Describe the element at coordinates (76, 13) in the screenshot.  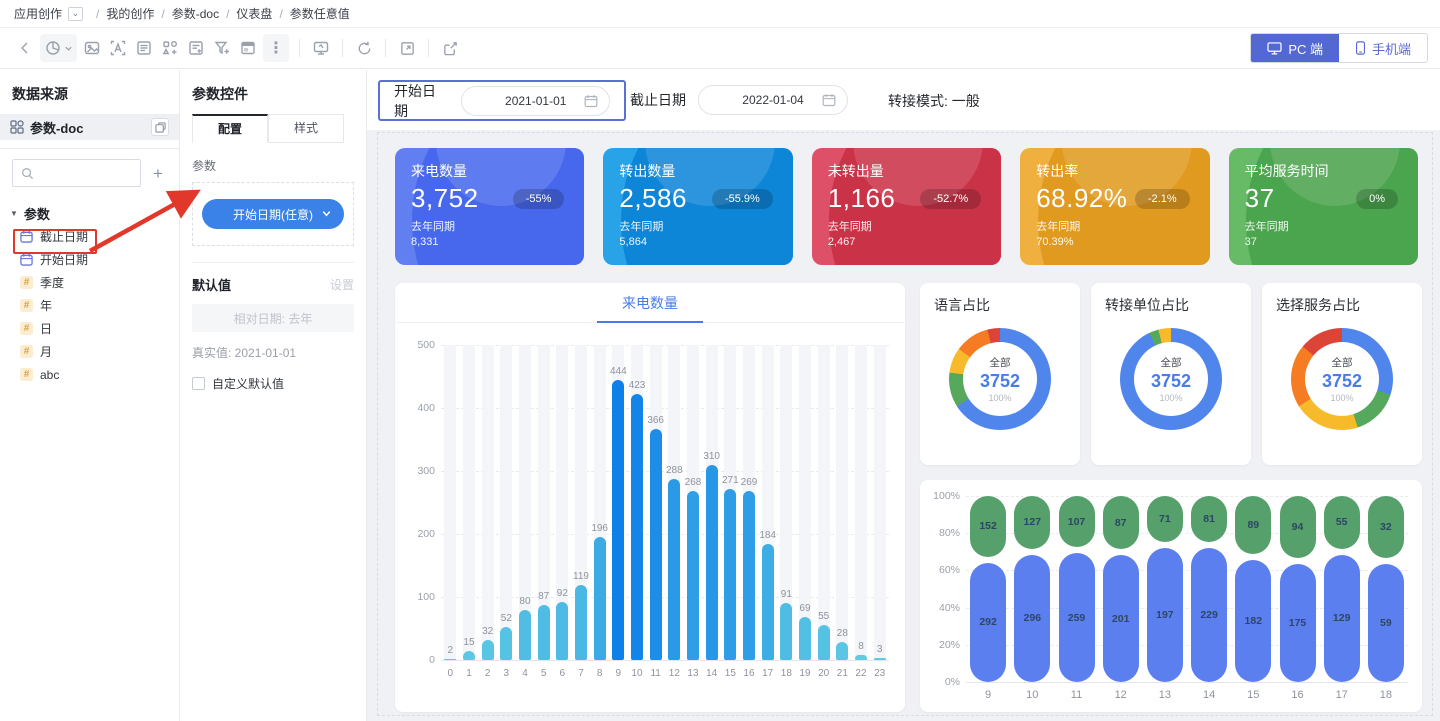
I see `chevron-down-icon: ⌄` at that location.